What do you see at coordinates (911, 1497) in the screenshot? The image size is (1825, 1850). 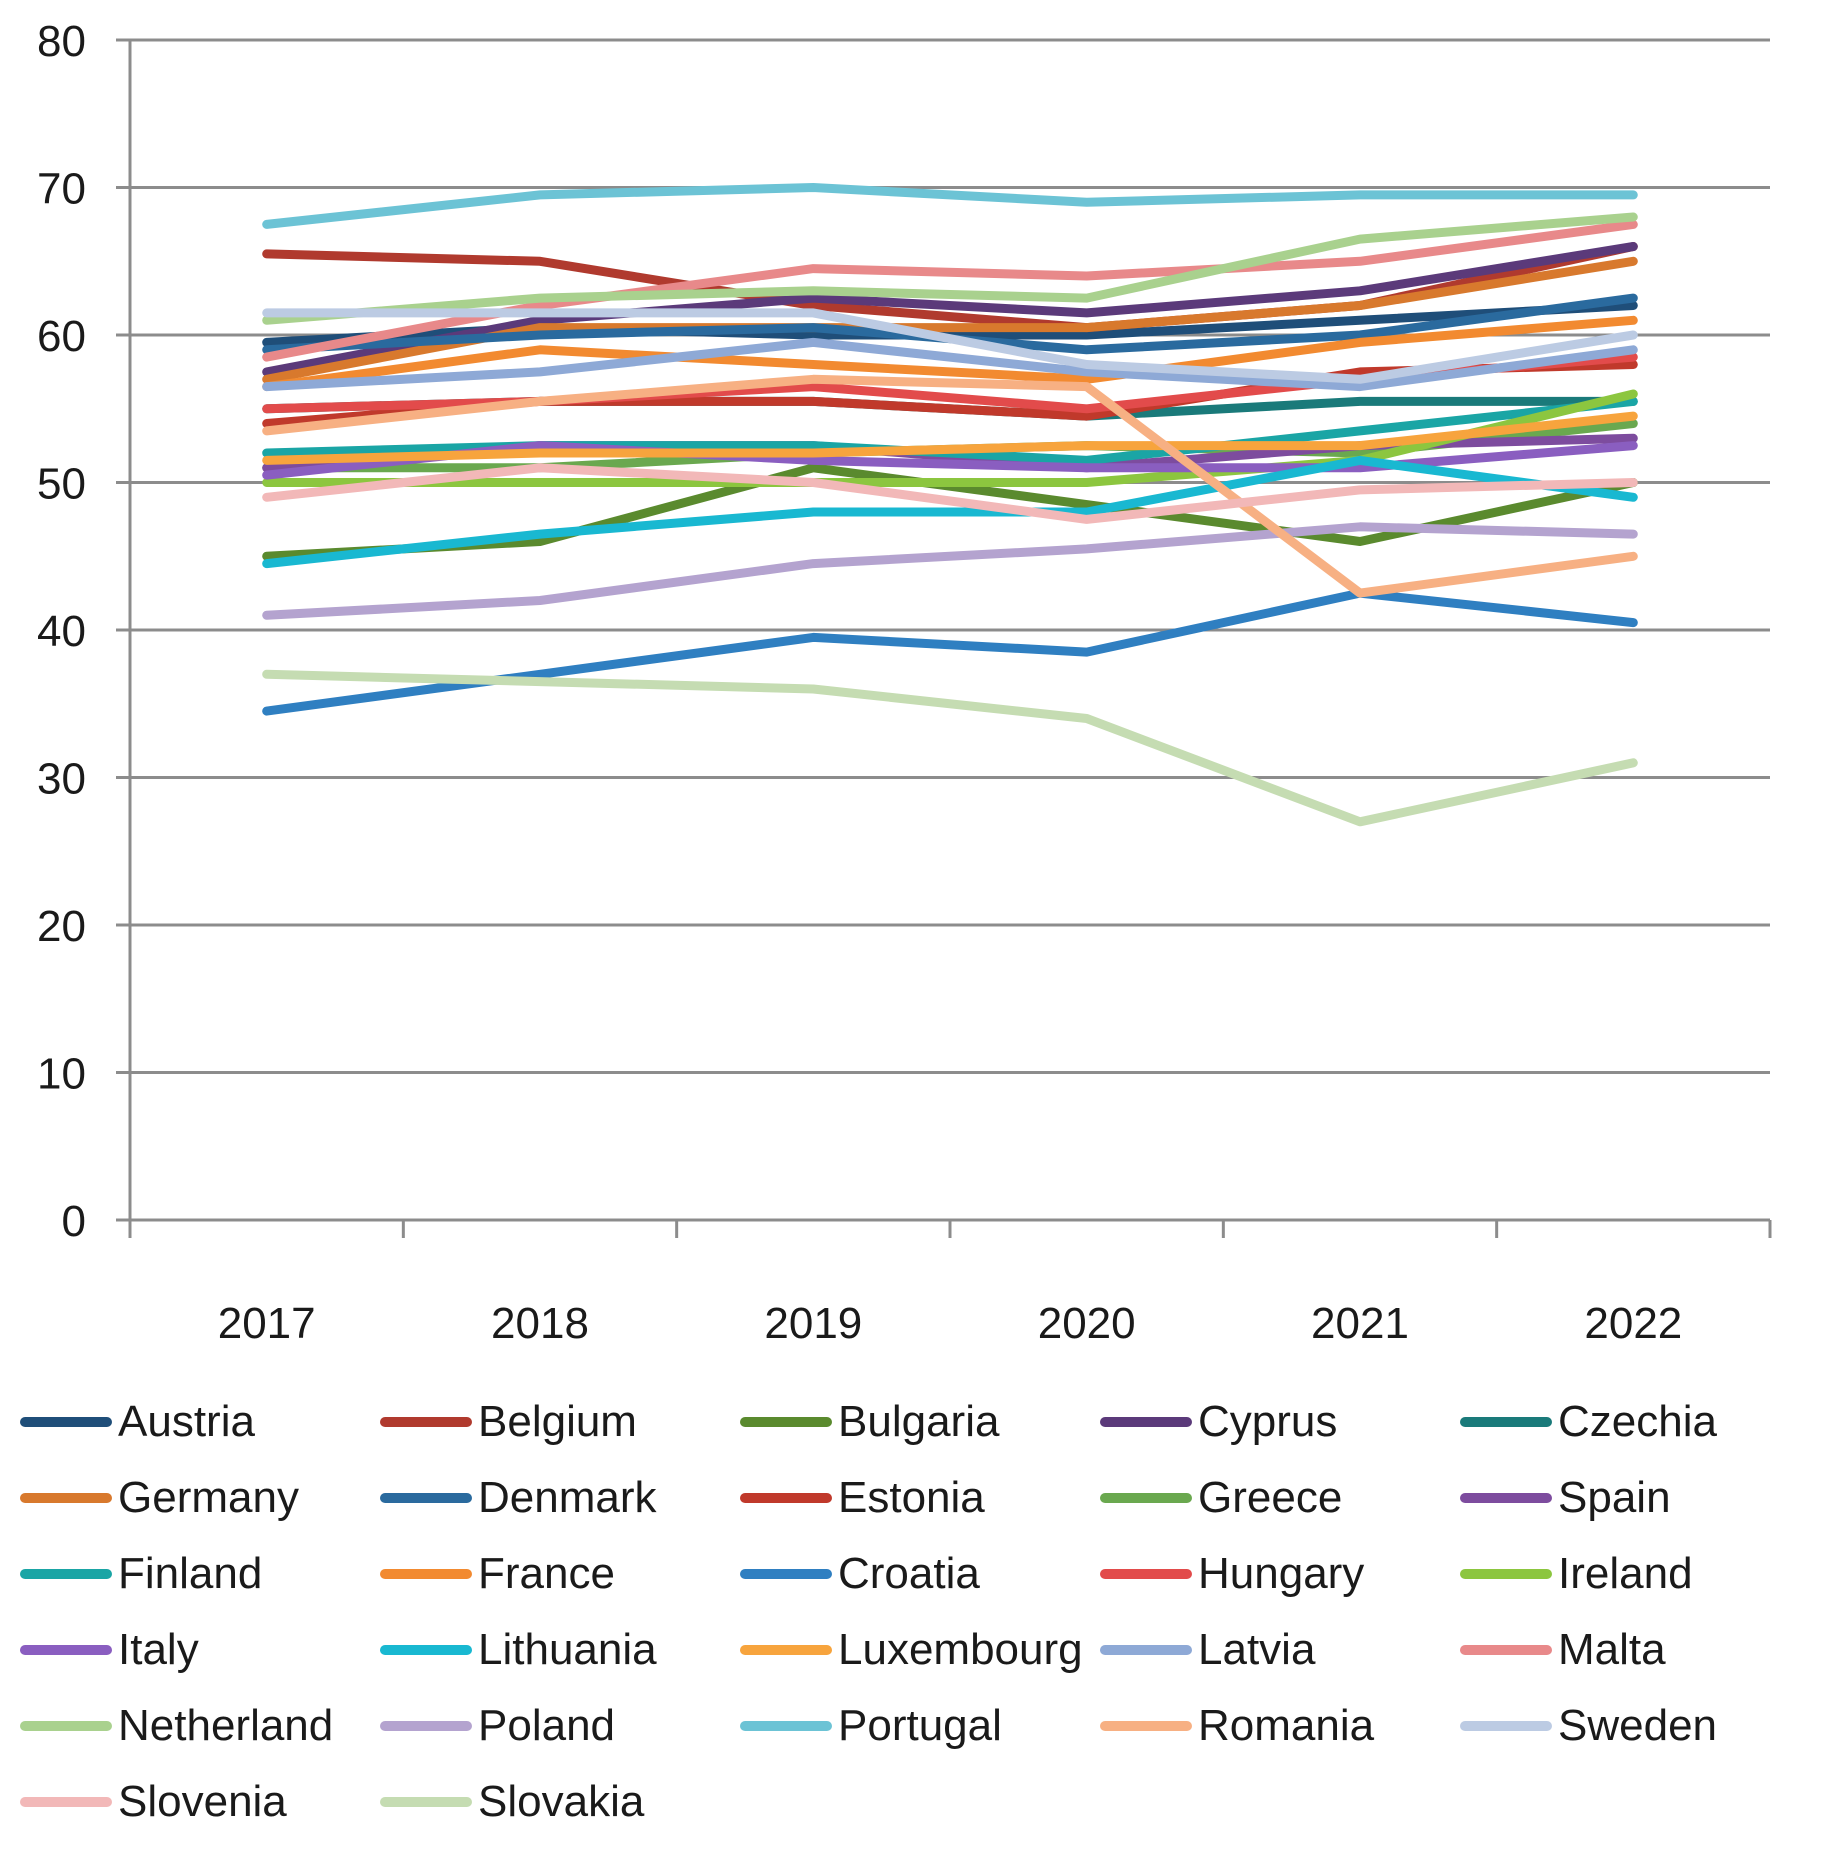 I see `legend-label: Estonia` at bounding box center [911, 1497].